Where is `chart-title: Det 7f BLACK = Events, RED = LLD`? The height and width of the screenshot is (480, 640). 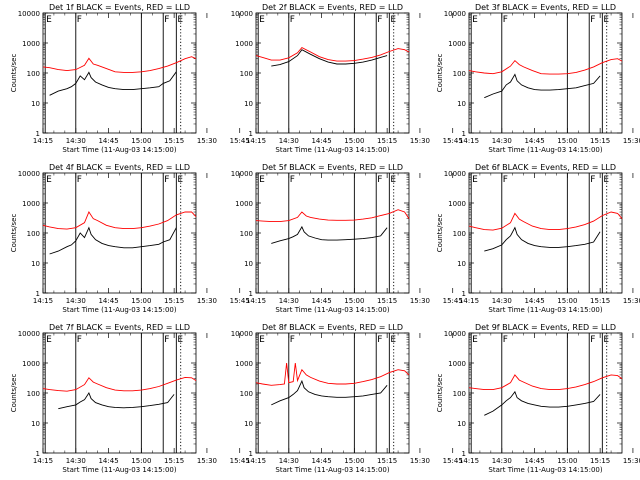 chart-title: Det 7f BLACK = Events, RED = LLD is located at coordinates (119, 327).